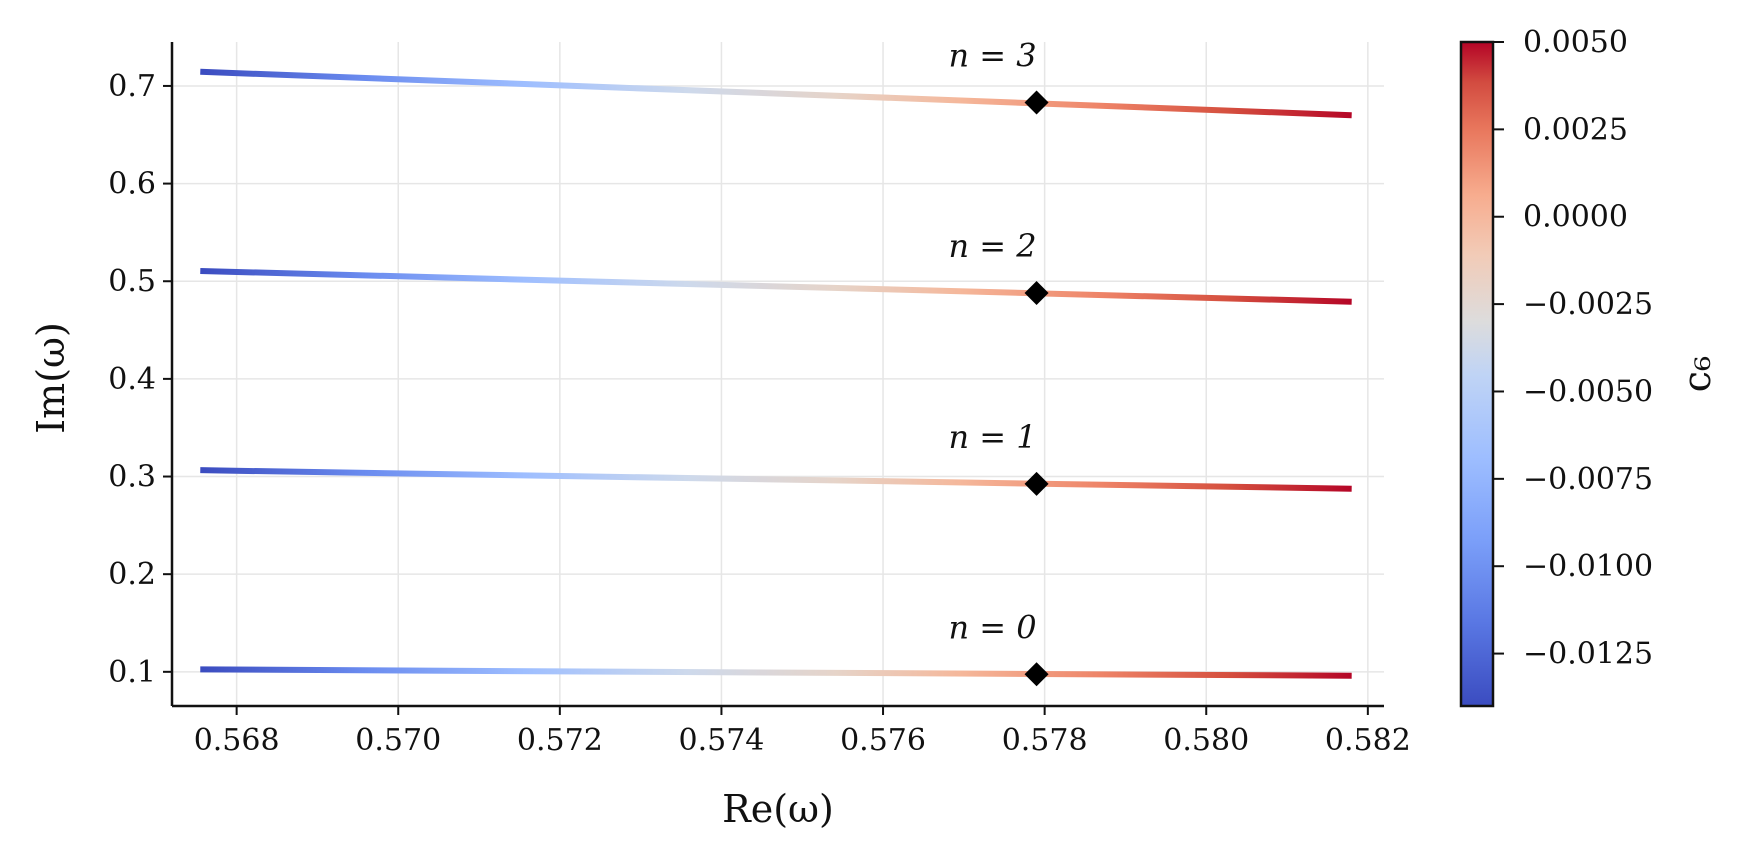  I want to click on x-tick-label: 0.582, so click(1368, 740).